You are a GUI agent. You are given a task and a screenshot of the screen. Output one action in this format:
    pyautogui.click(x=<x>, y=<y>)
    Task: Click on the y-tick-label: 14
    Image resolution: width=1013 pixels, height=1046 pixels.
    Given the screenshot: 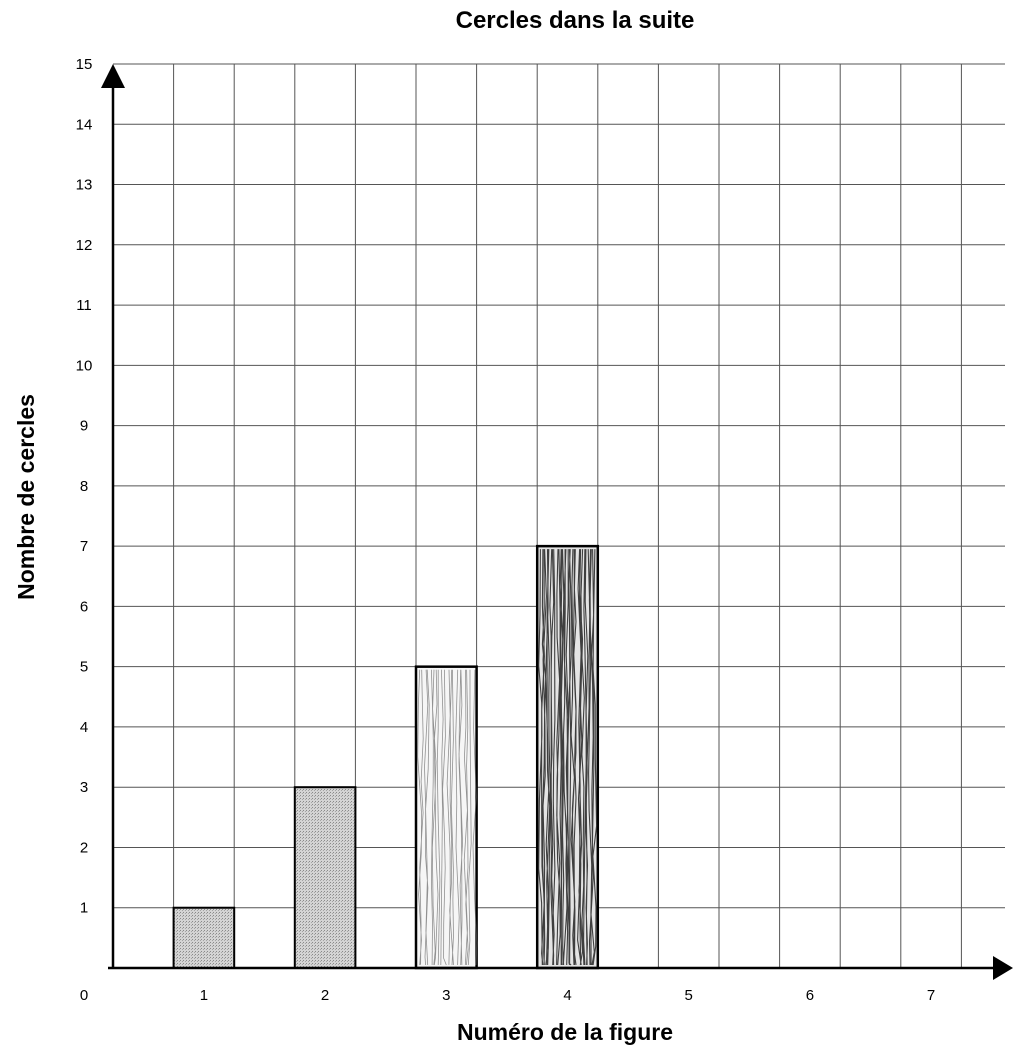 What is the action you would take?
    pyautogui.click(x=84, y=124)
    